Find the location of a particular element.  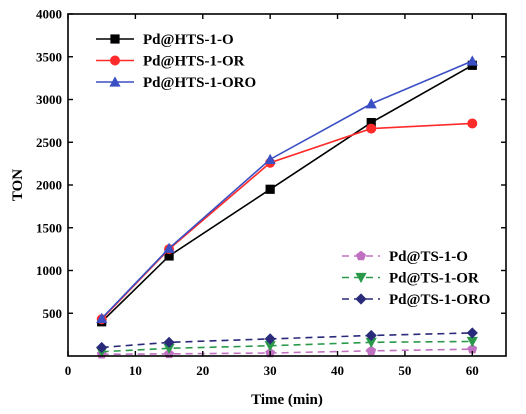

x-tick-label: 10 is located at coordinates (135, 370).